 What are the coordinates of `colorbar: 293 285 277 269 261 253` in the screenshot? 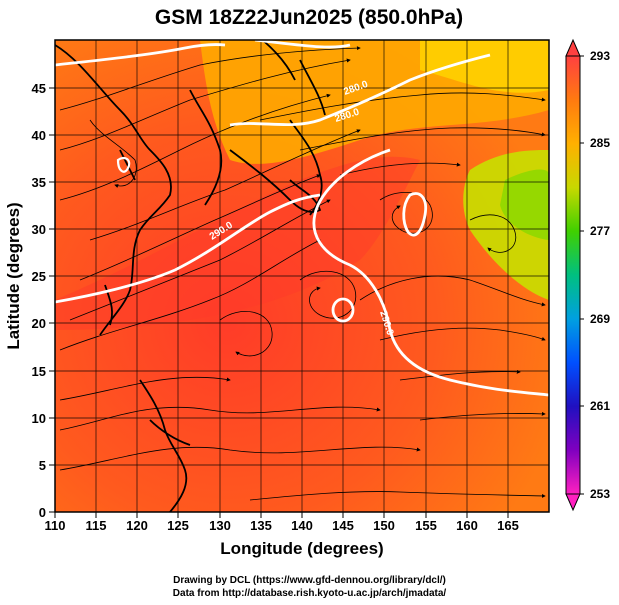 It's located at (587, 275).